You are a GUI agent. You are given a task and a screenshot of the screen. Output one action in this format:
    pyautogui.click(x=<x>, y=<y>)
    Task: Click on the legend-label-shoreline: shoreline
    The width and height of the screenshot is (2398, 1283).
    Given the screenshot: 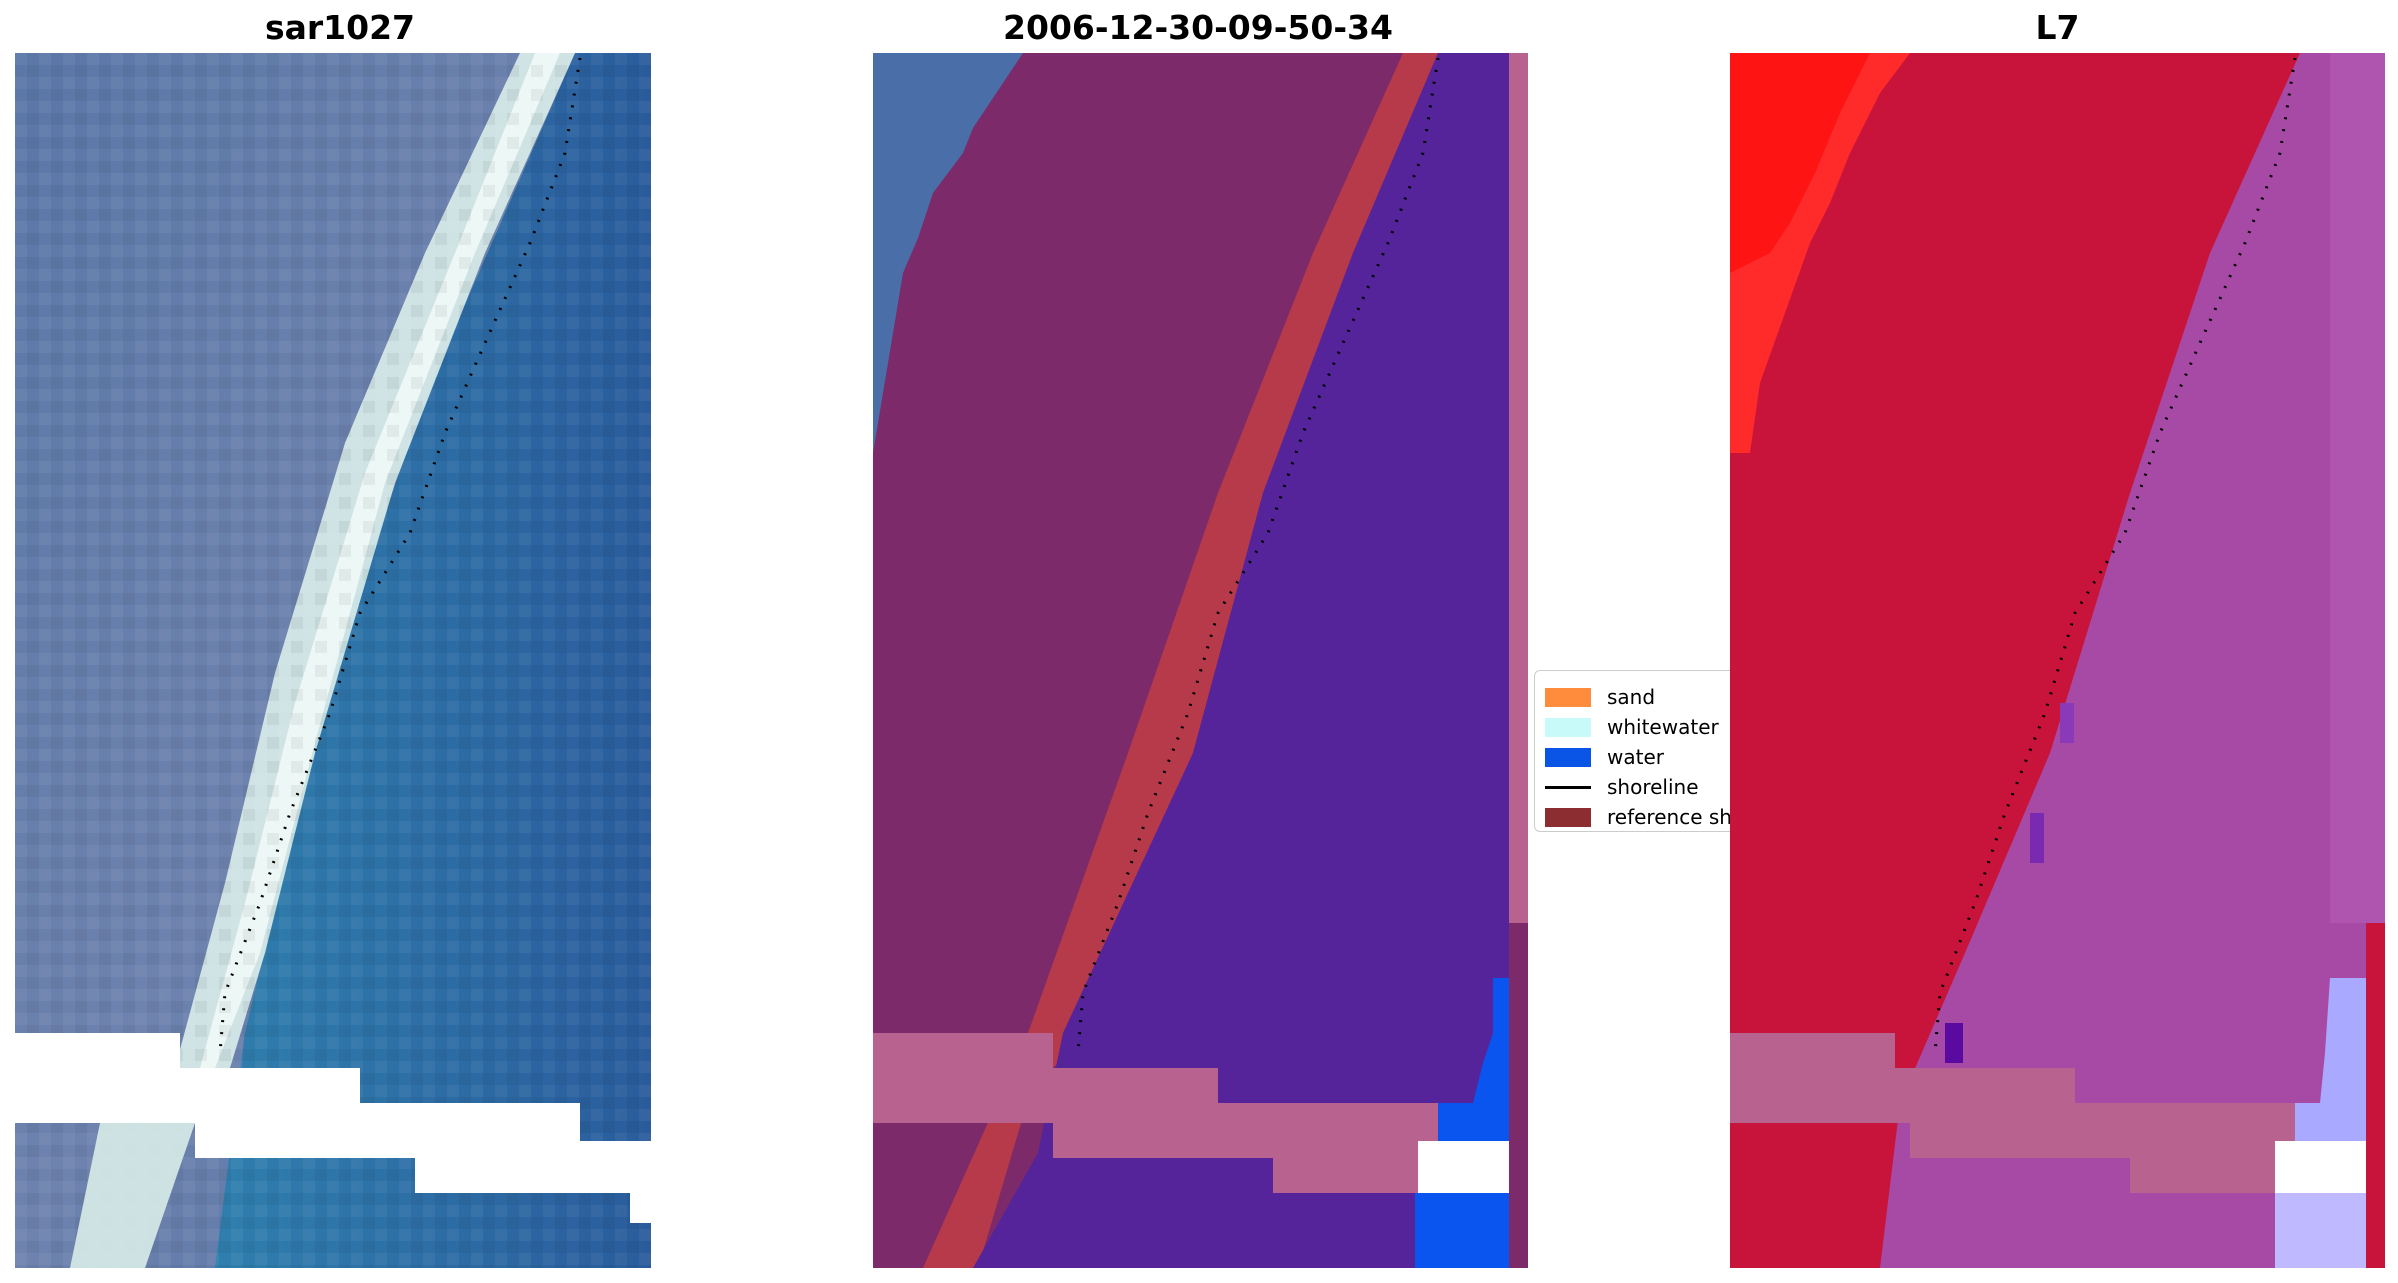 What is the action you would take?
    pyautogui.click(x=1653, y=787)
    